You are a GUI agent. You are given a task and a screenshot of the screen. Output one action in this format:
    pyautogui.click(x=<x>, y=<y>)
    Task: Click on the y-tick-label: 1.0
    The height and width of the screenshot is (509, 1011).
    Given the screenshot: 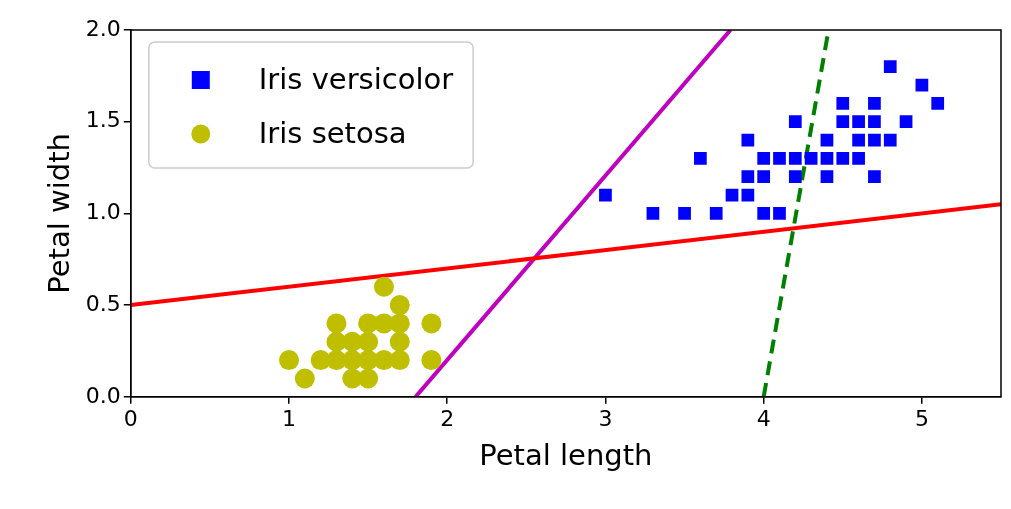 What is the action you would take?
    pyautogui.click(x=103, y=212)
    